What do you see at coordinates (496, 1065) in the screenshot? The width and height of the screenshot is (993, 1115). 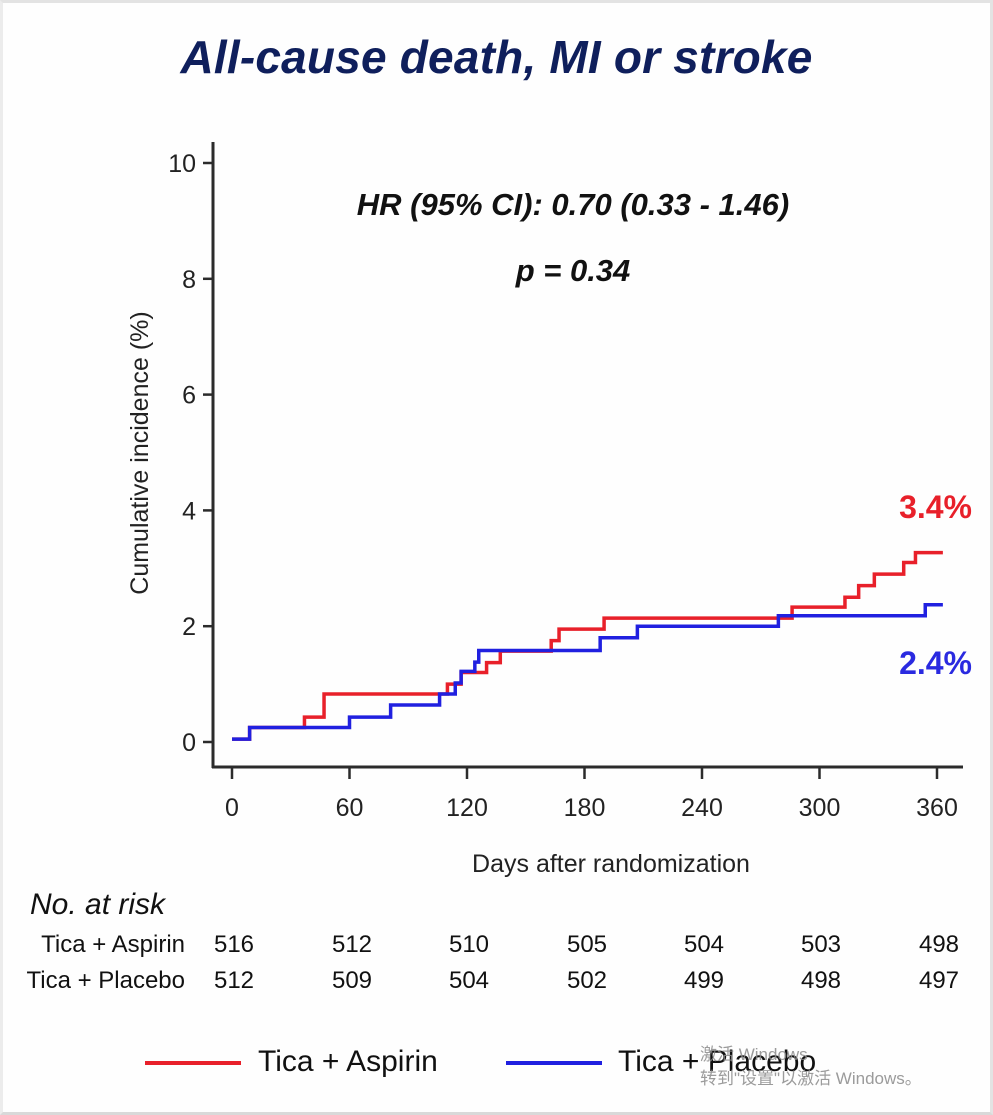 I see `legend: Tica + Aspirin Tica + Placebo` at bounding box center [496, 1065].